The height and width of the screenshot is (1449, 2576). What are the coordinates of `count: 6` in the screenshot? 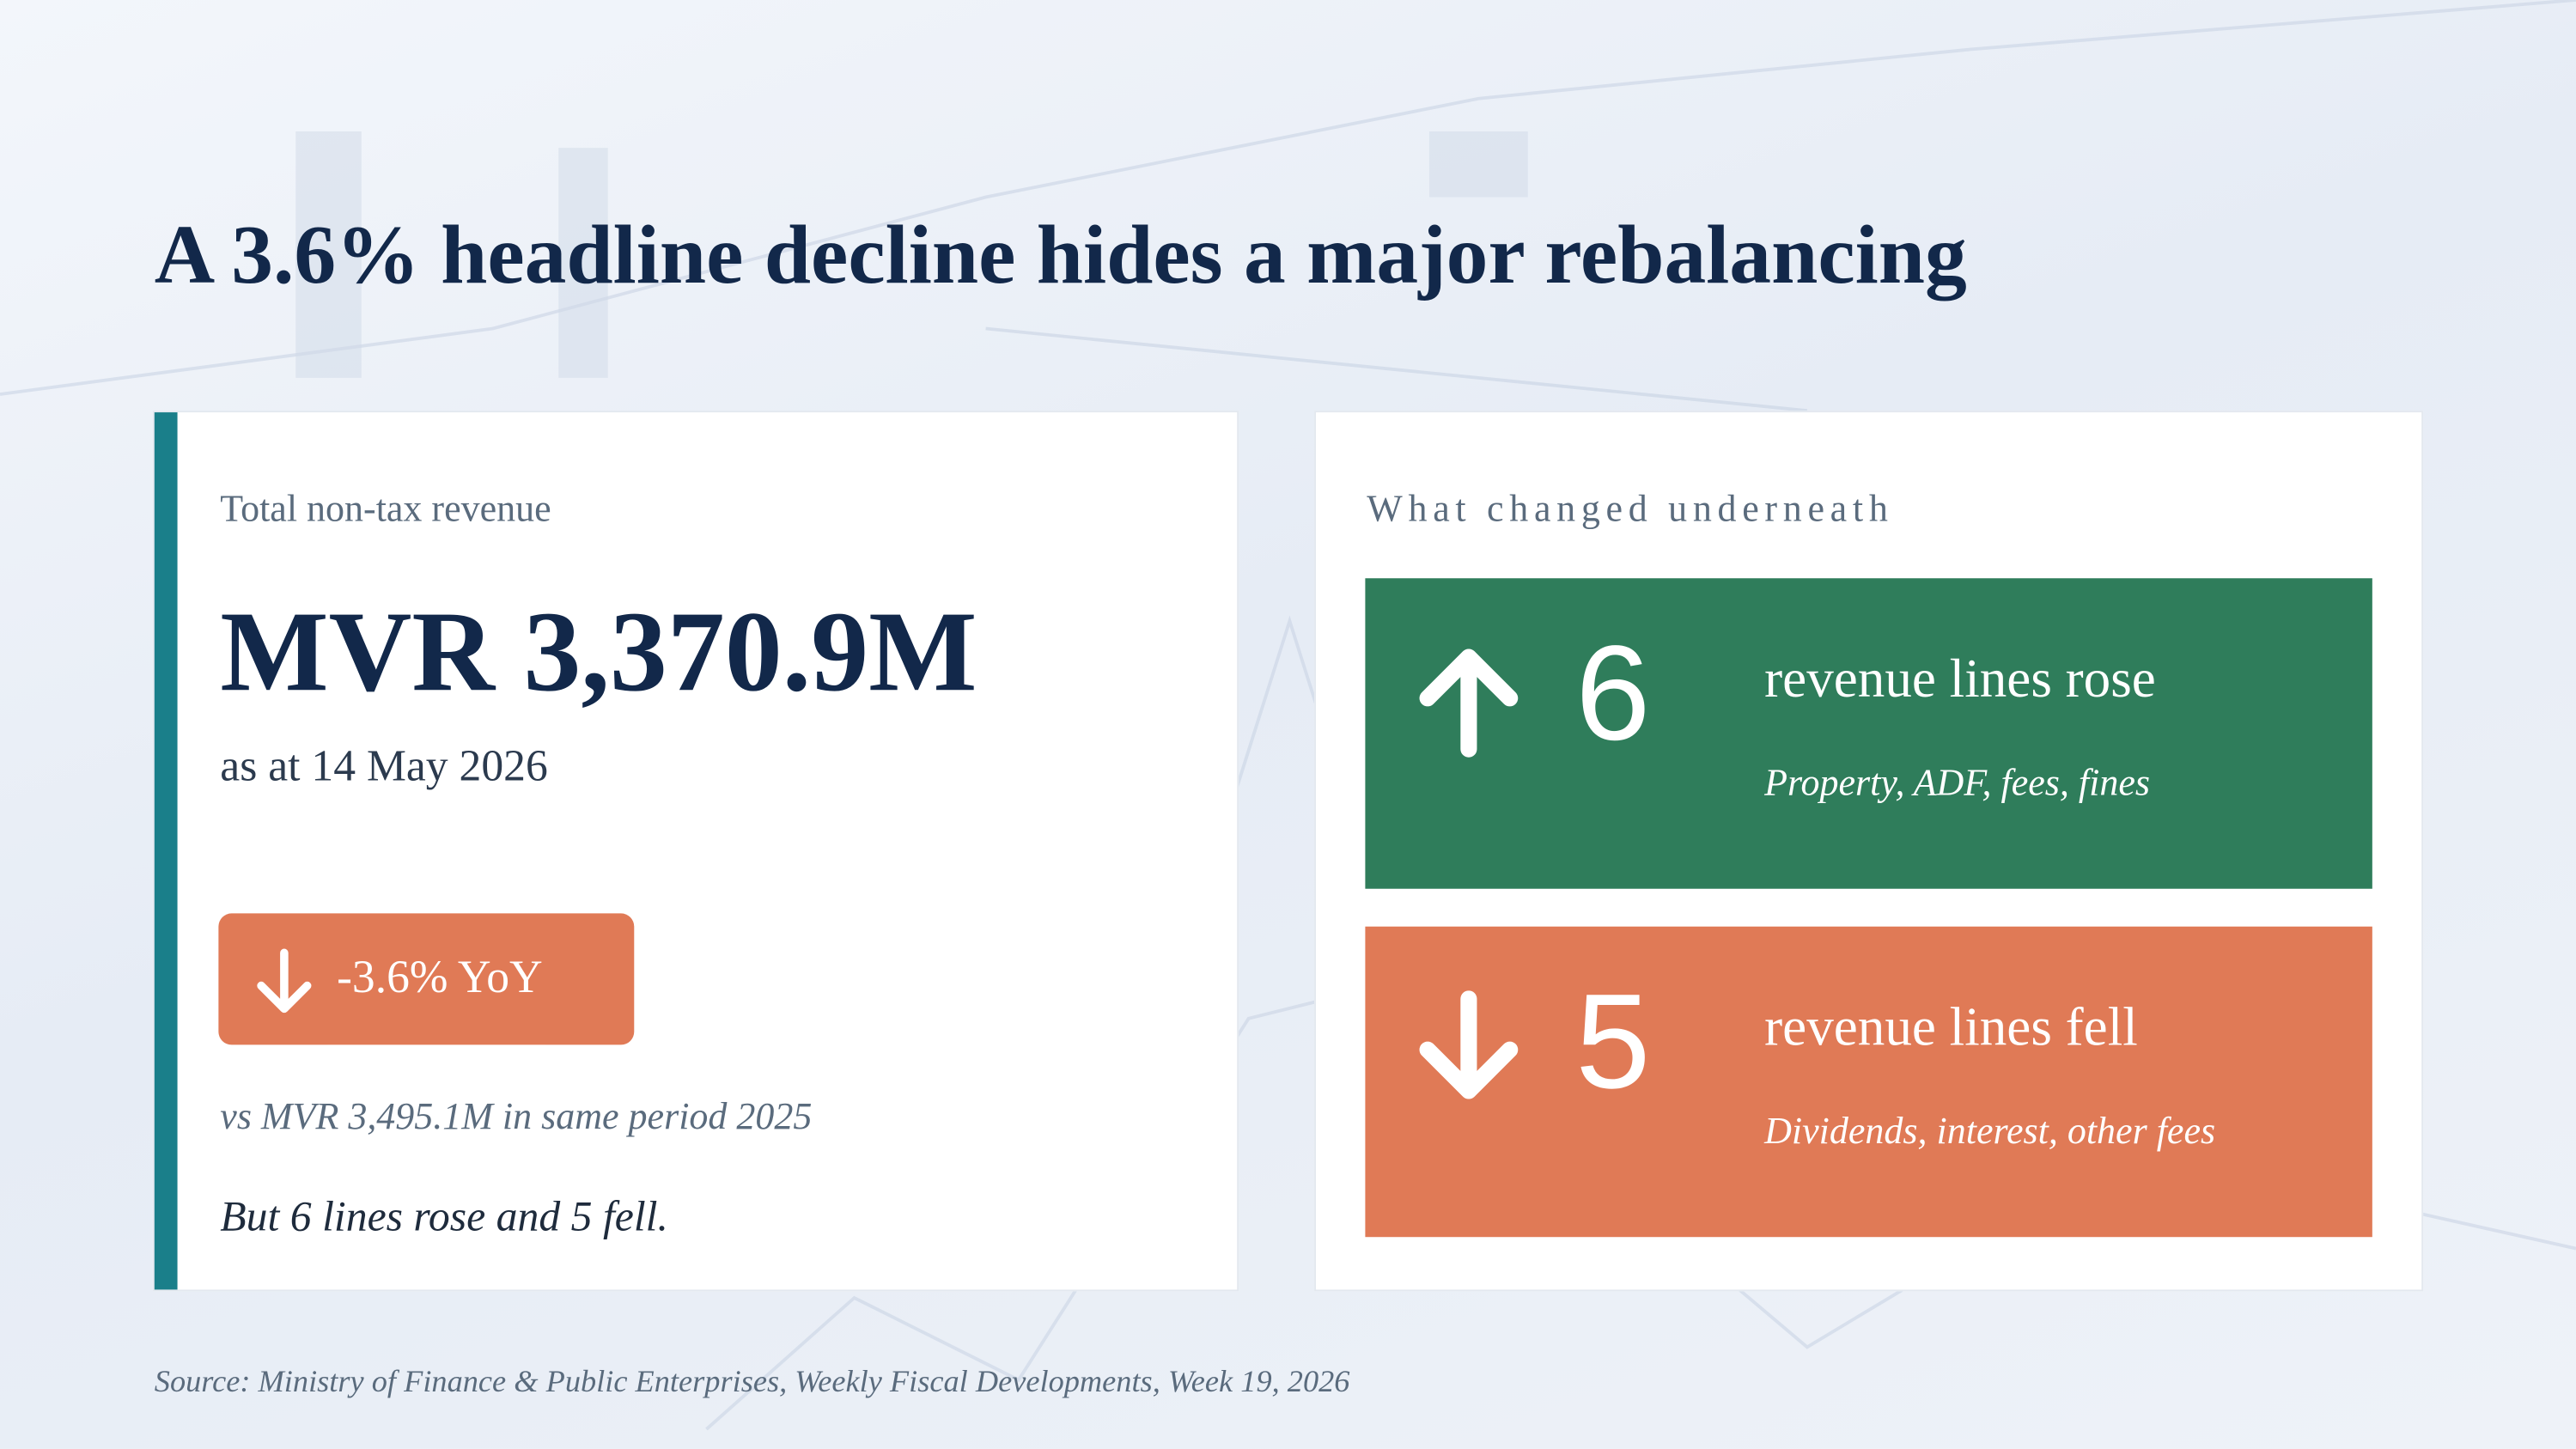 It's located at (1613, 694).